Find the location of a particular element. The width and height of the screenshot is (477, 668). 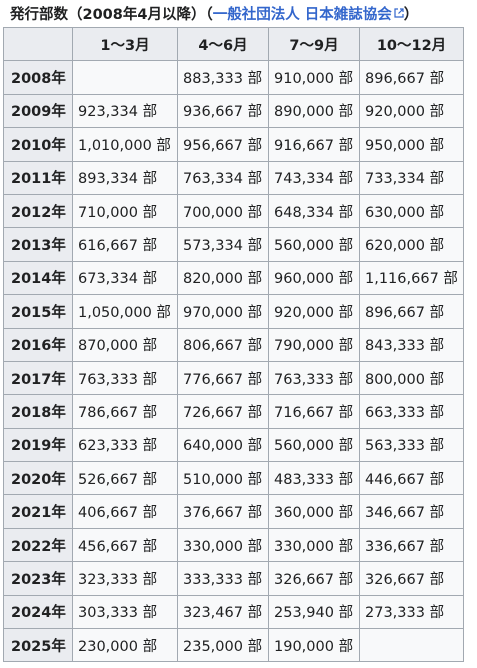

circulation-cell-q4: 336,667 部 is located at coordinates (411, 545).